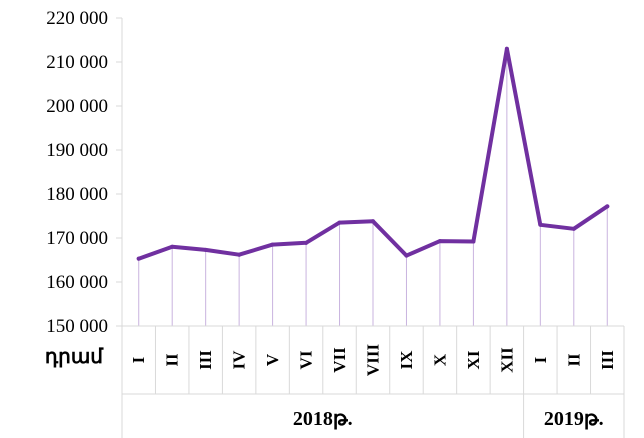 This screenshot has width=644, height=438. I want to click on y-tick-label: 190 000, so click(77, 150).